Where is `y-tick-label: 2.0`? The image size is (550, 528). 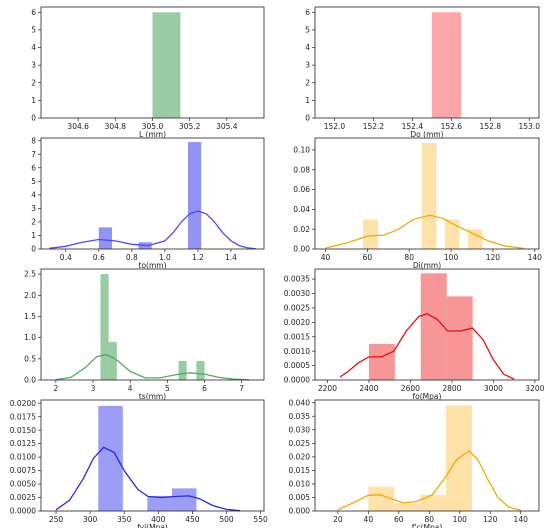
y-tick-label: 2.0 is located at coordinates (30, 295).